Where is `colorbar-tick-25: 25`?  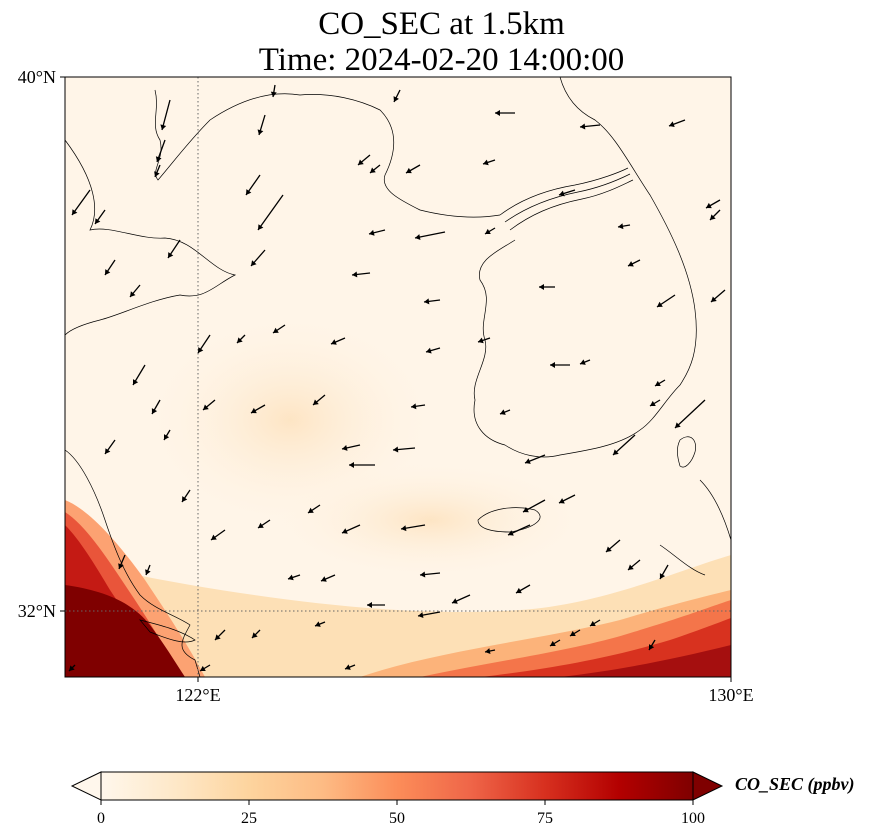 colorbar-tick-25: 25 is located at coordinates (249, 818).